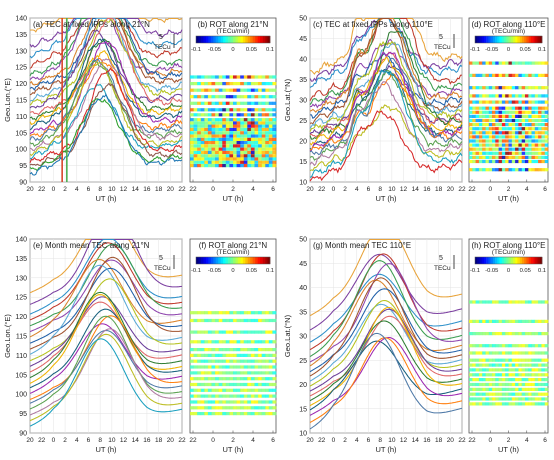 The image size is (554, 460). What do you see at coordinates (253, 440) in the screenshot?
I see `x-tick-label: 4` at bounding box center [253, 440].